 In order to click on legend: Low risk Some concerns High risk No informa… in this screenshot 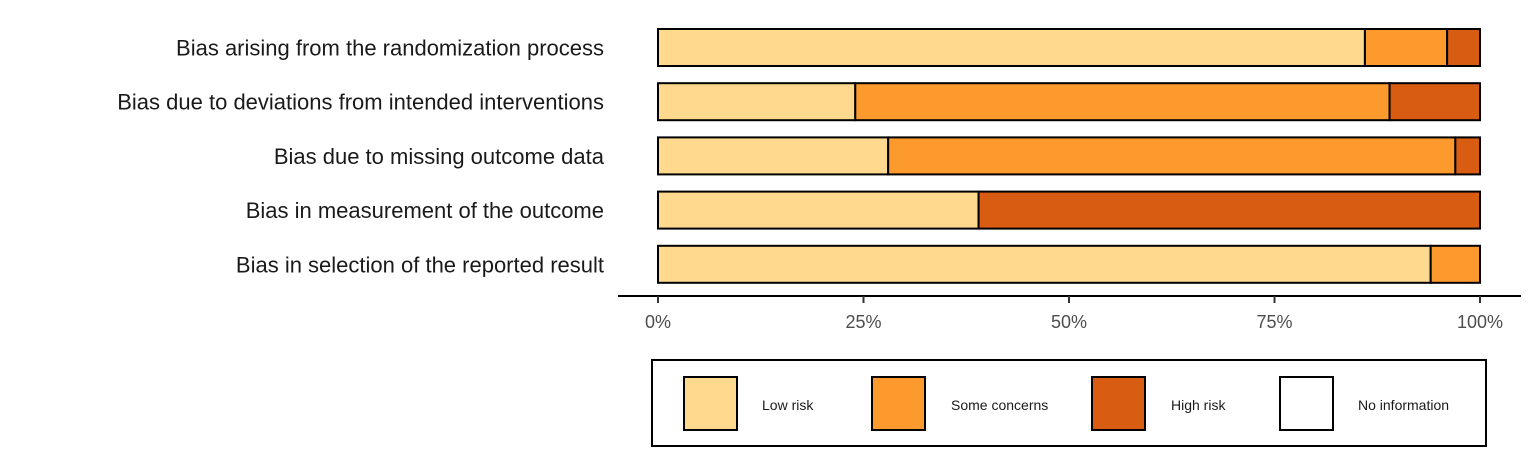, I will do `click(1069, 403)`.